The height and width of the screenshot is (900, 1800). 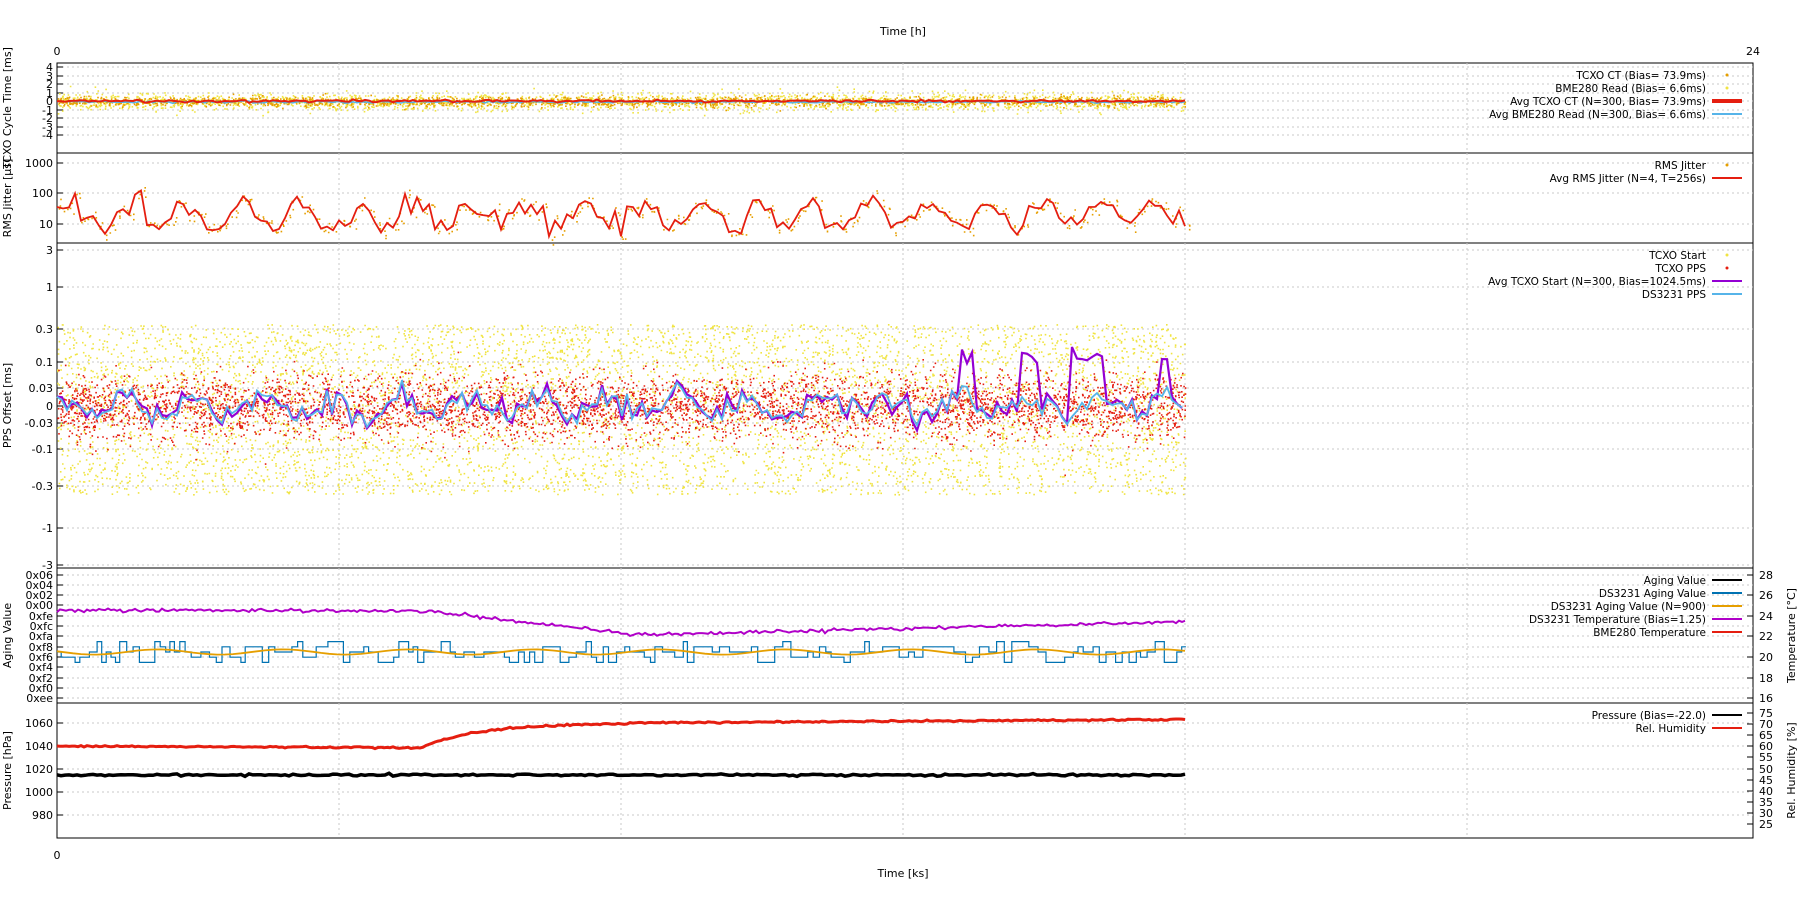 I want to click on bottom-x-tick-left: 0, so click(x=57, y=855).